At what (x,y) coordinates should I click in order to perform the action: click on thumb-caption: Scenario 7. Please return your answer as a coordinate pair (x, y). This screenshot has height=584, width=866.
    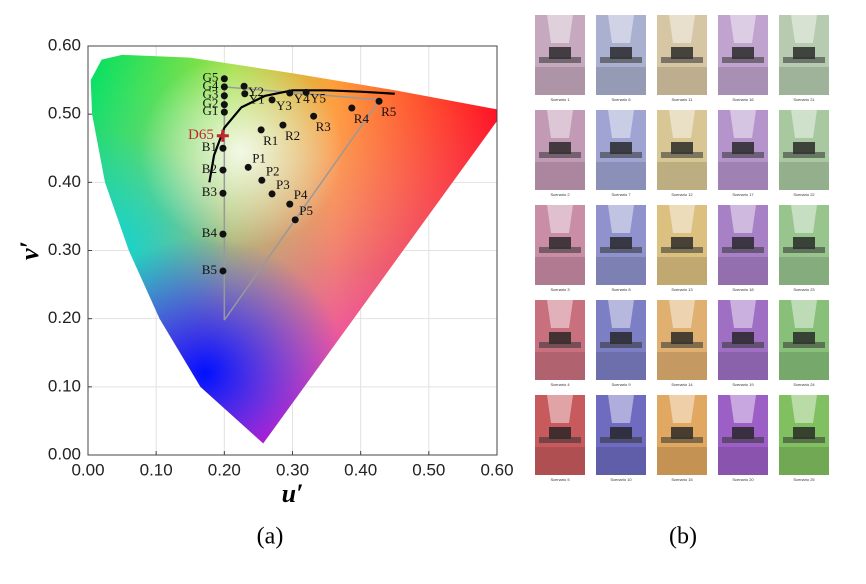
    Looking at the image, I should click on (621, 194).